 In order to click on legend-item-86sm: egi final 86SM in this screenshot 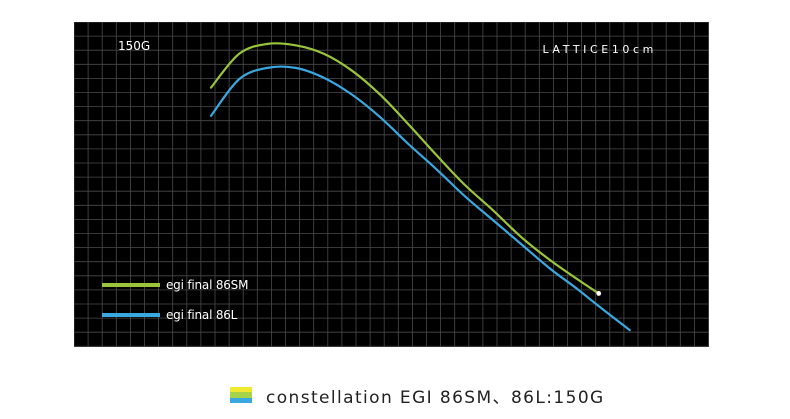, I will do `click(175, 285)`.